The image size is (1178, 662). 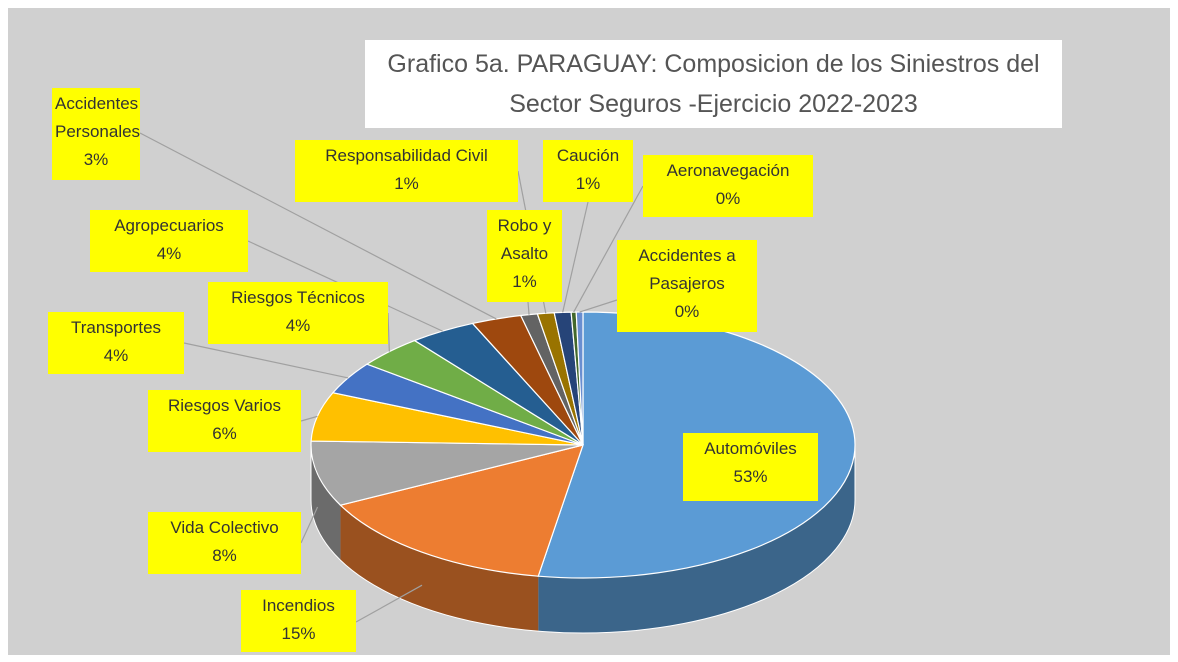 What do you see at coordinates (224, 555) in the screenshot?
I see `label-value: 8%` at bounding box center [224, 555].